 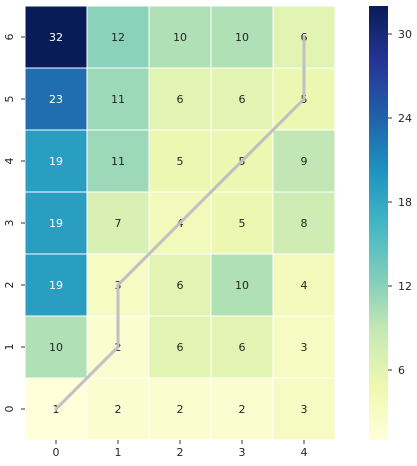 I want to click on colorbar-tick-label: 24, so click(x=405, y=118).